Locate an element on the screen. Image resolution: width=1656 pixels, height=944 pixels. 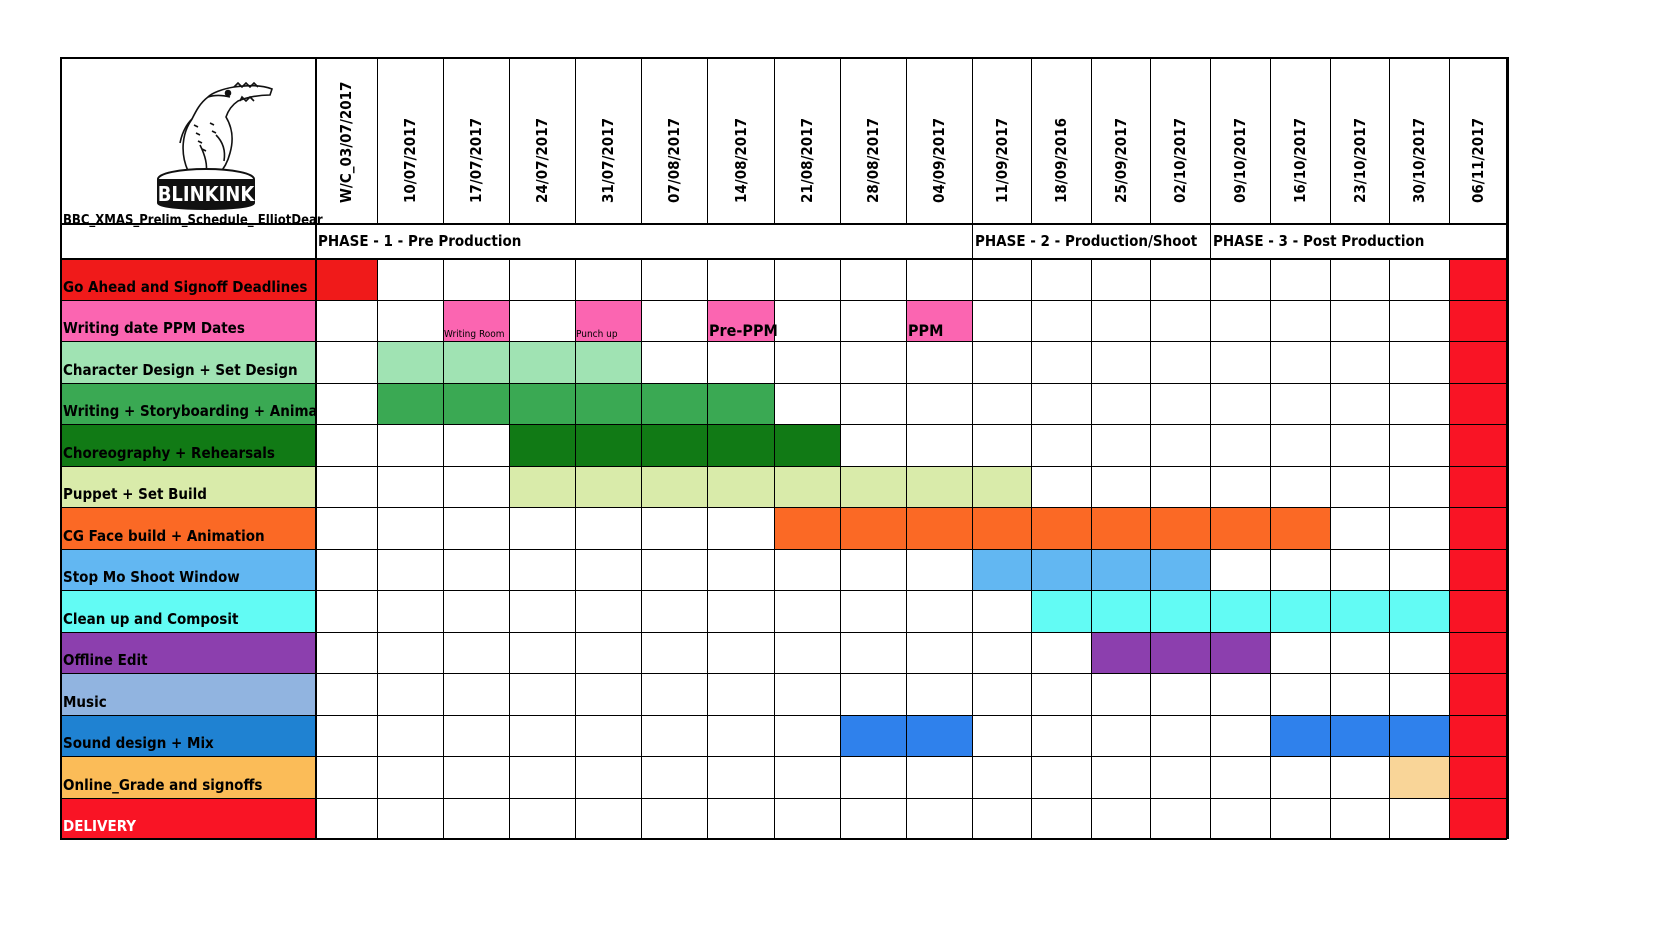
phase-label: PHASE - 3 - Post Production is located at coordinates (1319, 240).